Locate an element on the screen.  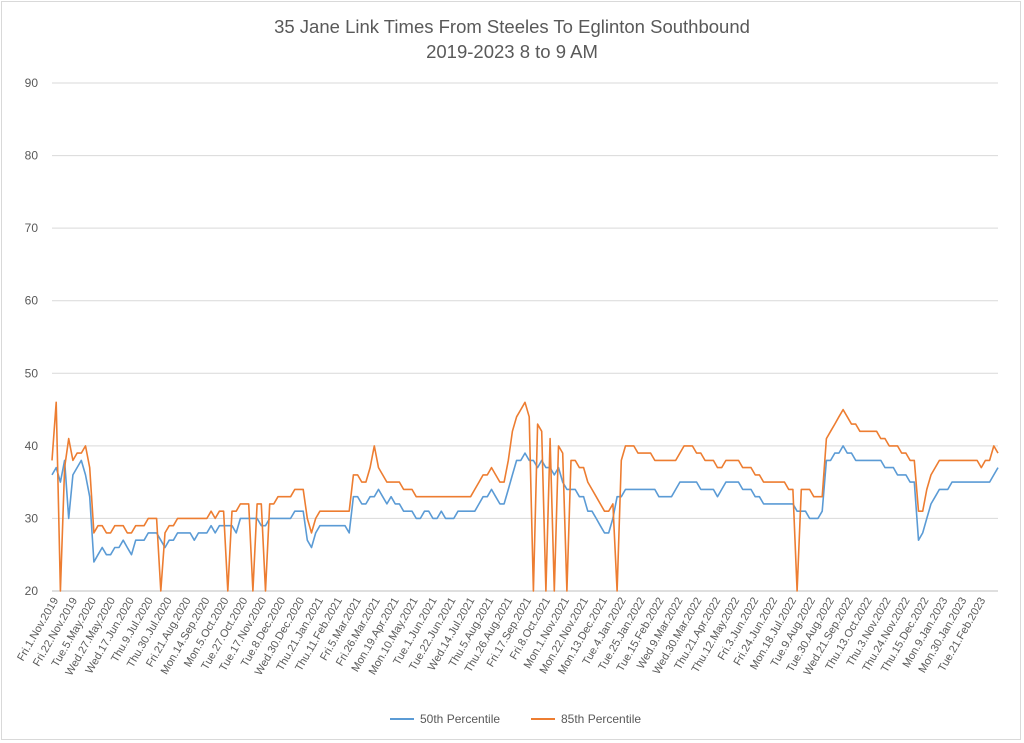
legend-swatch-50th is located at coordinates (402, 719).